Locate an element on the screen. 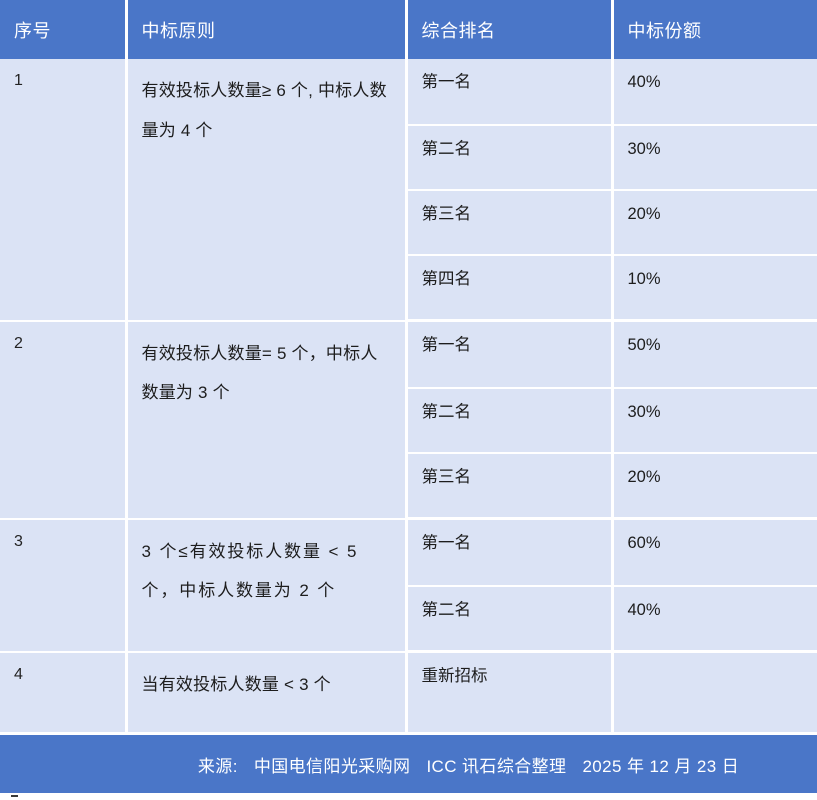 The image size is (817, 800). cell-share: 50% is located at coordinates (714, 354).